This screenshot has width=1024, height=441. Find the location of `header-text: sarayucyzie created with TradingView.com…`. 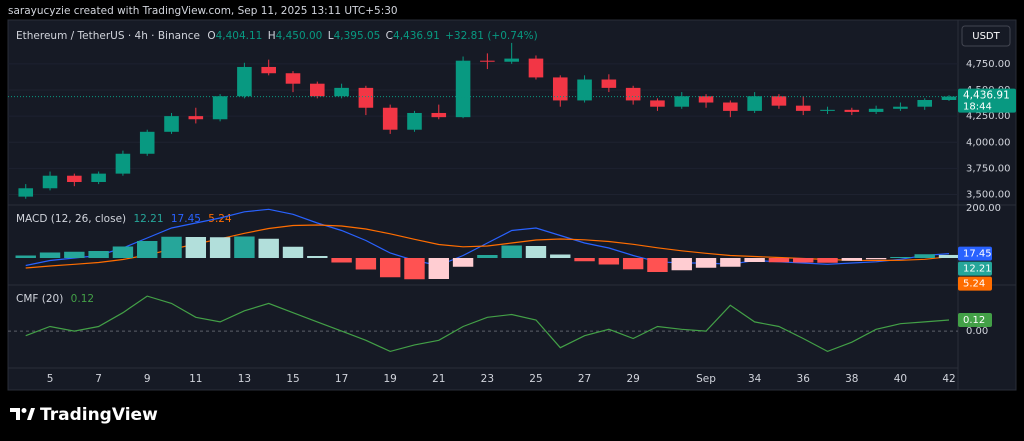

header-text: sarayucyzie created with TradingView.com… is located at coordinates (203, 11).